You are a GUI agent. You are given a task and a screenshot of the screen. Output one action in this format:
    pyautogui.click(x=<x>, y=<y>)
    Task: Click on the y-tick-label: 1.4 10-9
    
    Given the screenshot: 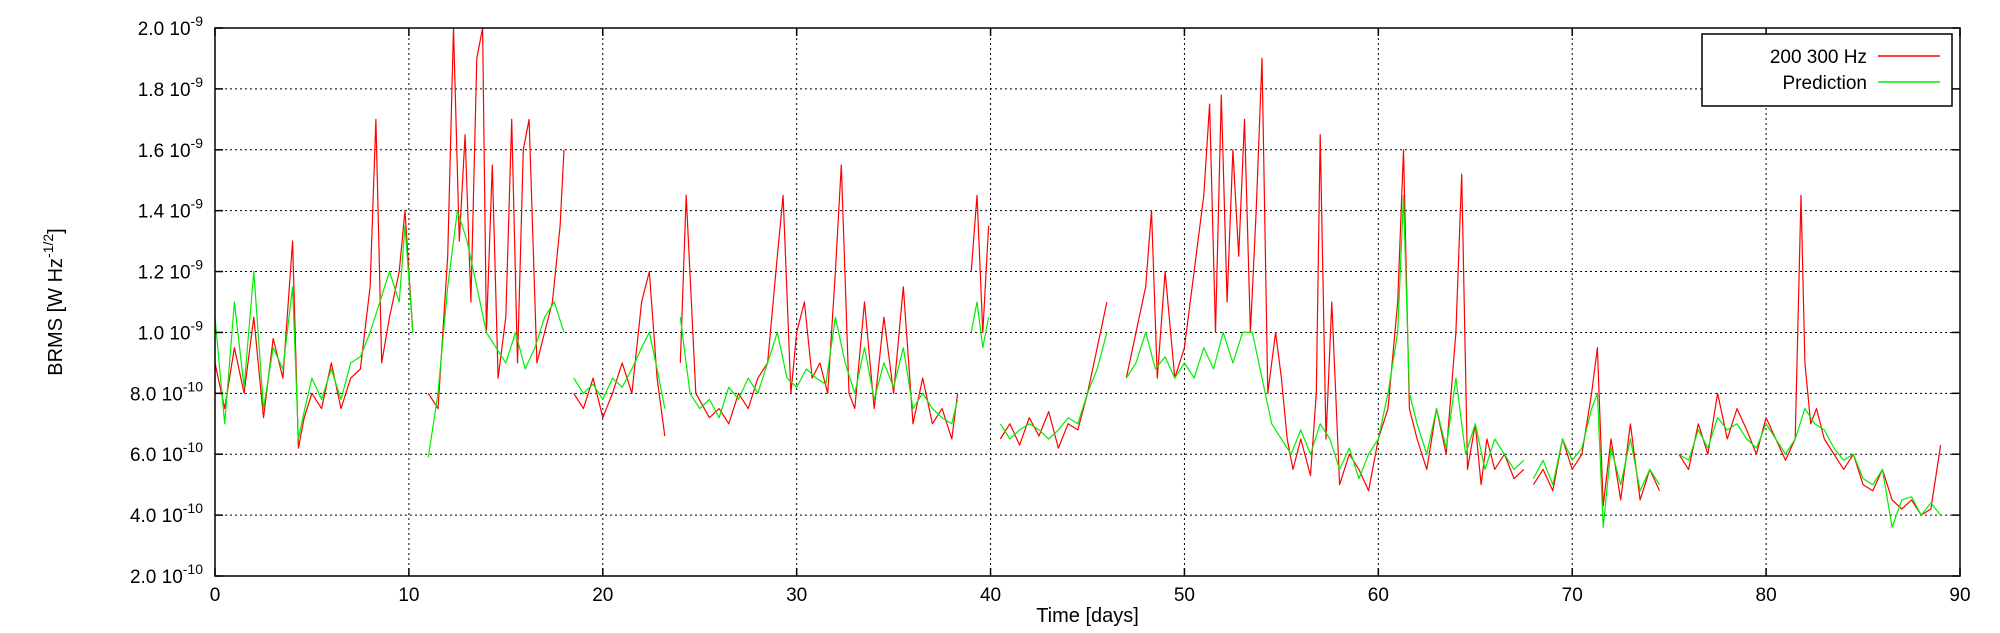 What is the action you would take?
    pyautogui.click(x=170, y=209)
    